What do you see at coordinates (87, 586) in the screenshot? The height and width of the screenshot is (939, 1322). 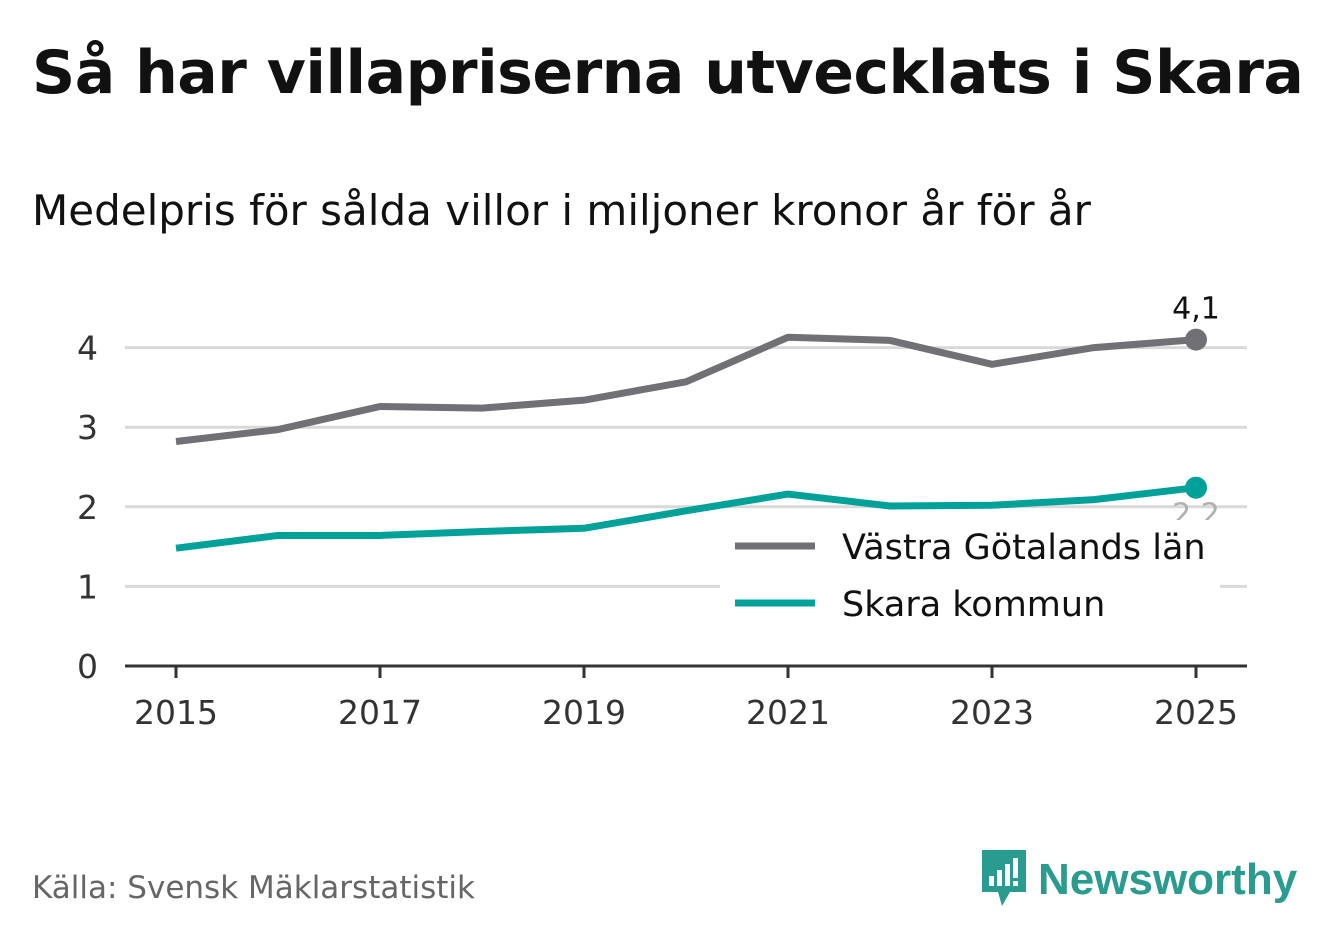 I see `y-tick-label: 1` at bounding box center [87, 586].